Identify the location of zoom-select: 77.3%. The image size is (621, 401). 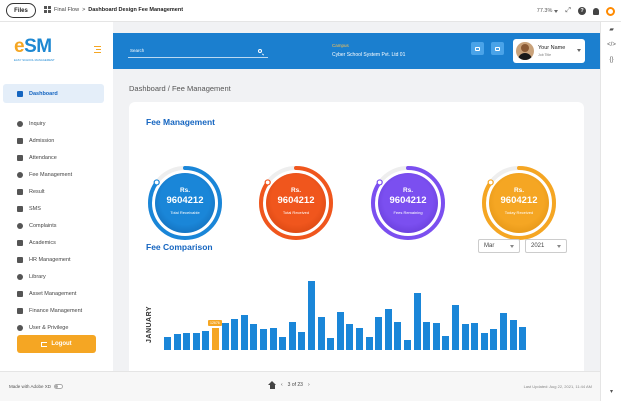
(548, 11).